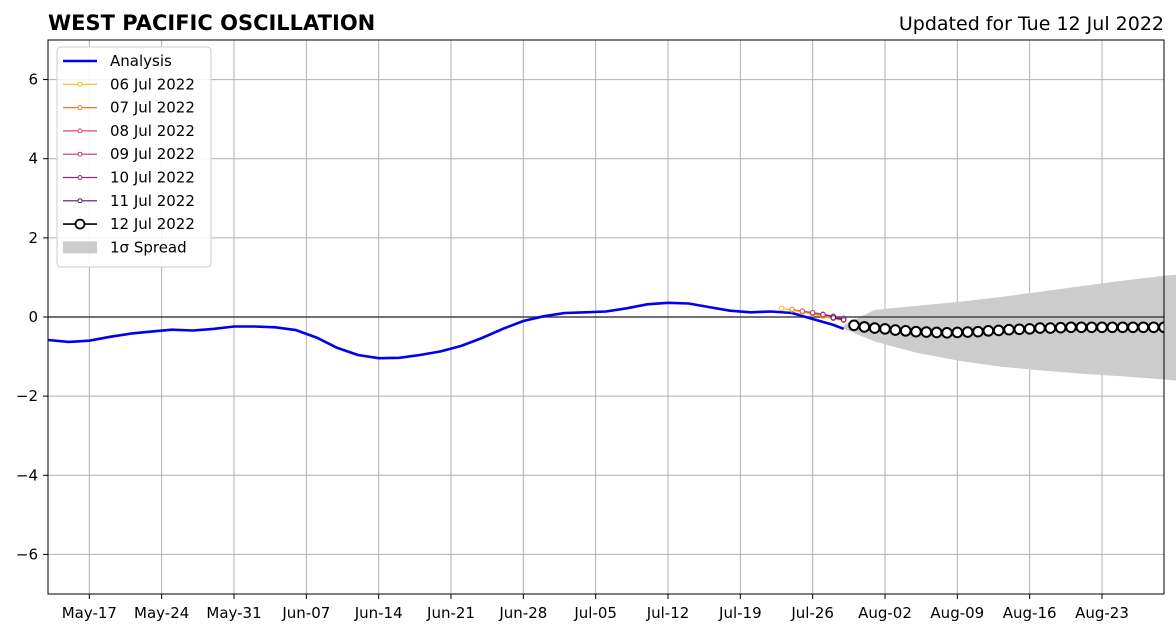 This screenshot has height=633, width=1176. I want to click on series-layer, so click(606, 330).